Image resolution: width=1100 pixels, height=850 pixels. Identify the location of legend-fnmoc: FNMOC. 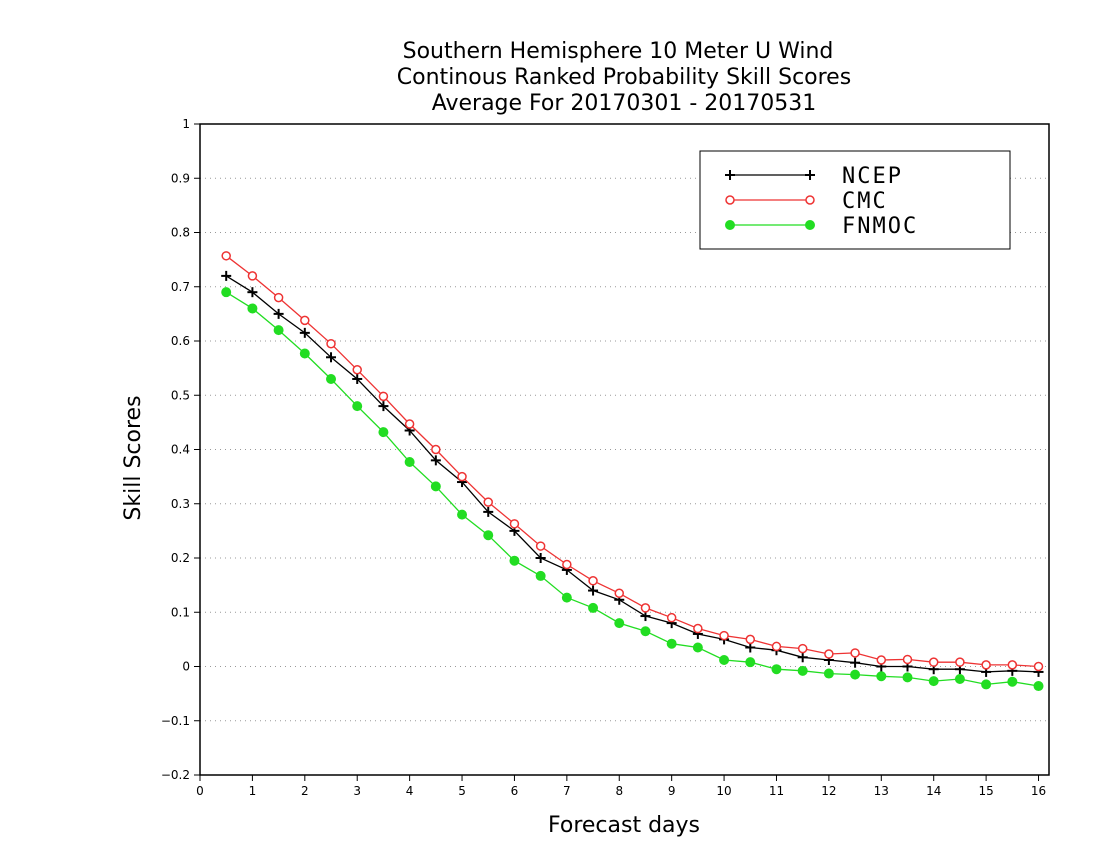
(821, 226).